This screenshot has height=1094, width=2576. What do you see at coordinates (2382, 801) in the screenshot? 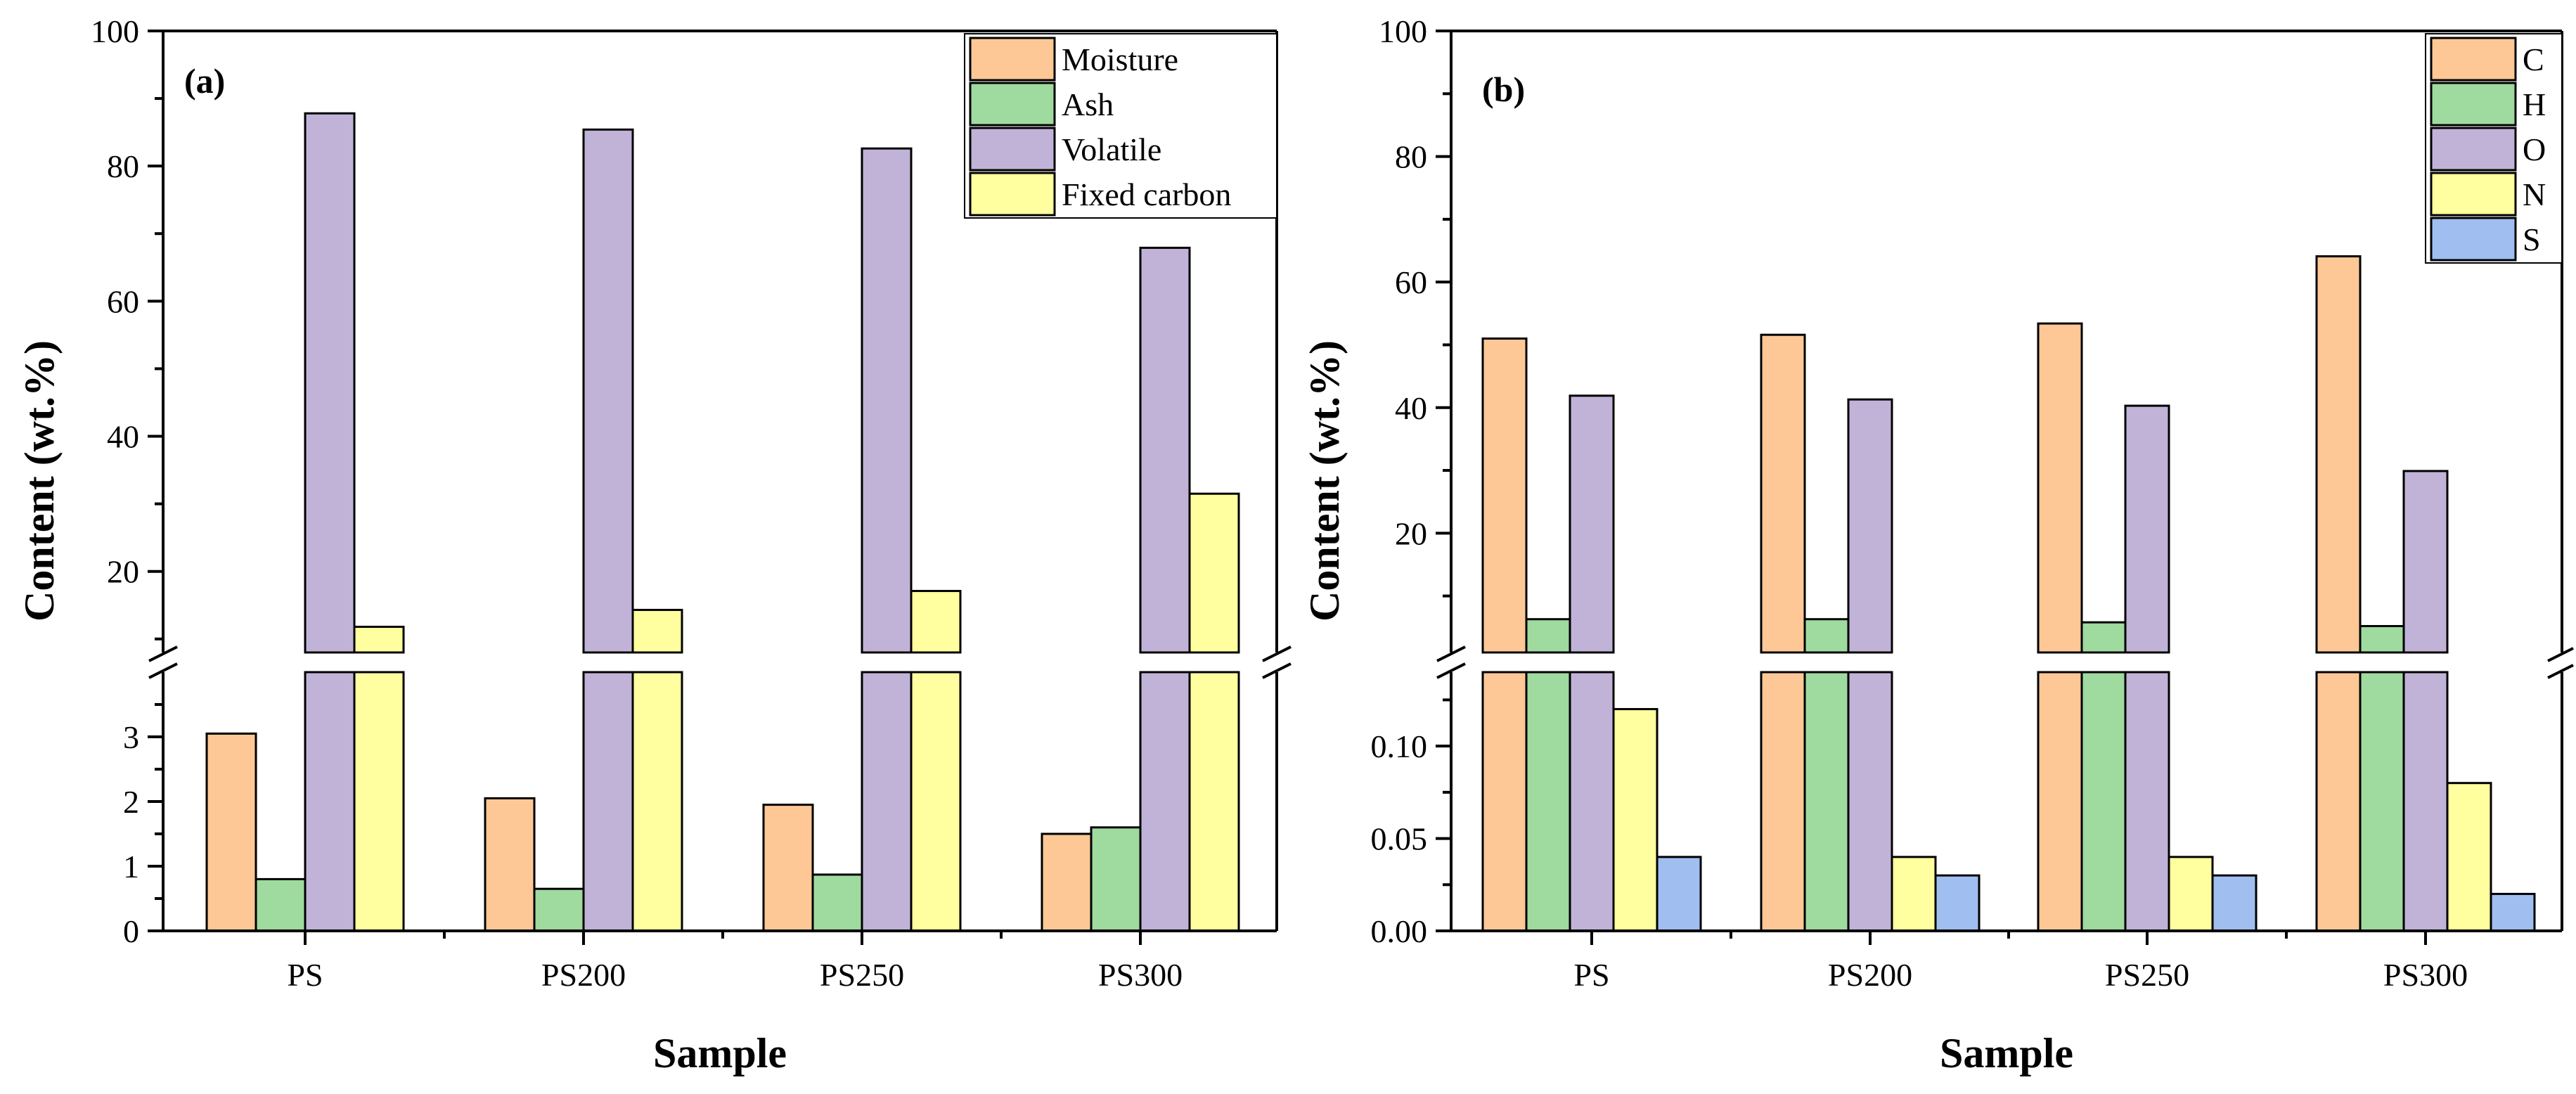
I see `bar-b-ps300-h-lower` at bounding box center [2382, 801].